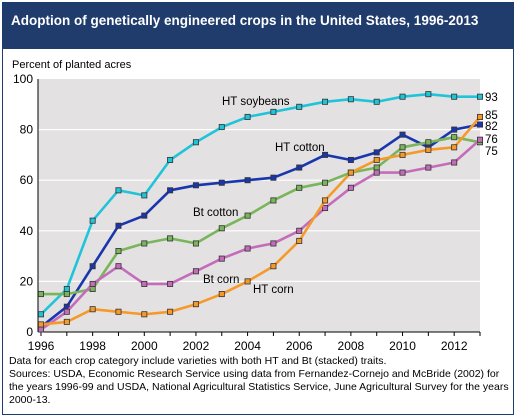 The height and width of the screenshot is (417, 516). What do you see at coordinates (454, 346) in the screenshot?
I see `x-tick-label: 2012` at bounding box center [454, 346].